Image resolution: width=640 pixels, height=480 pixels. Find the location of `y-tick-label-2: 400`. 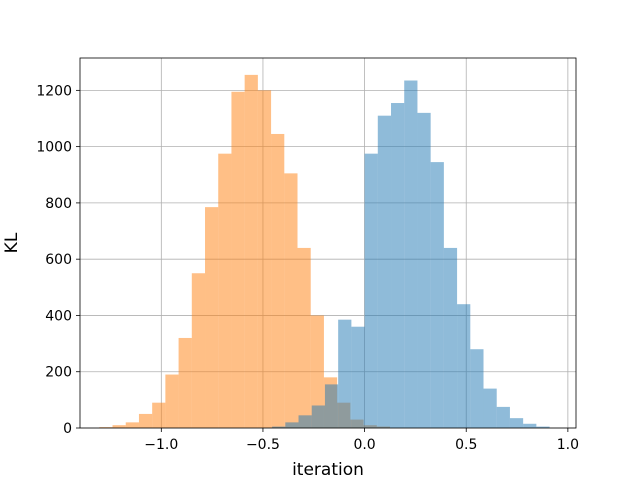

y-tick-label-2: 400 is located at coordinates (58, 316).